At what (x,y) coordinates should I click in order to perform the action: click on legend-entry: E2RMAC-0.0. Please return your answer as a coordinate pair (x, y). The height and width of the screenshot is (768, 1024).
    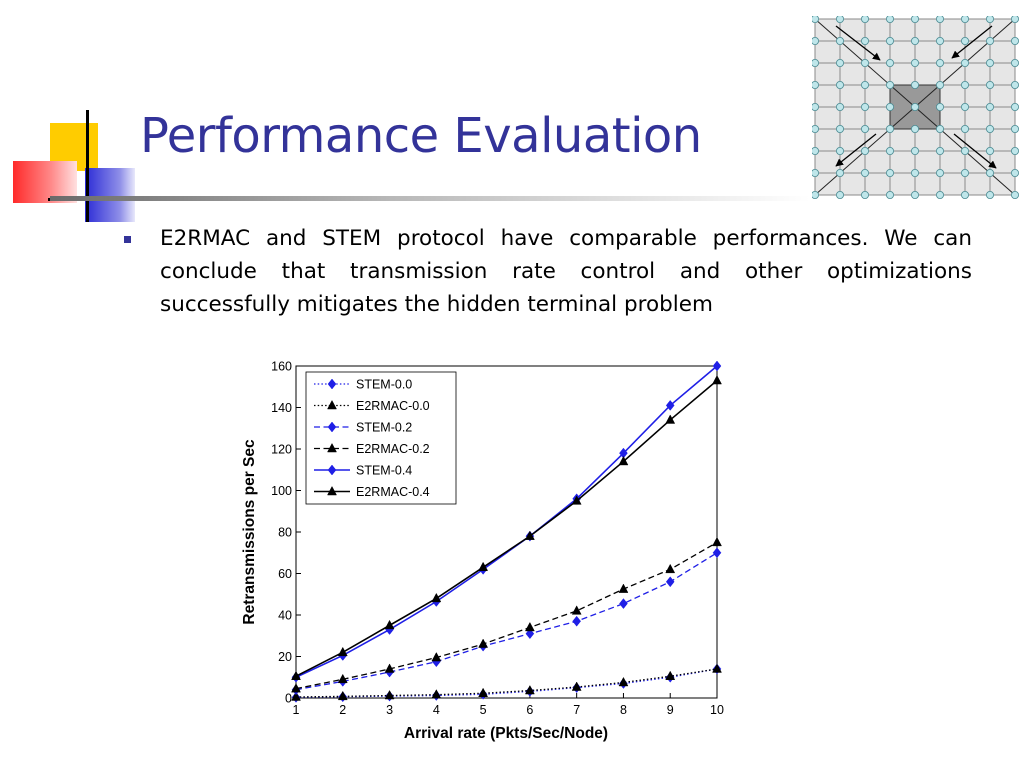
    Looking at the image, I should click on (372, 406).